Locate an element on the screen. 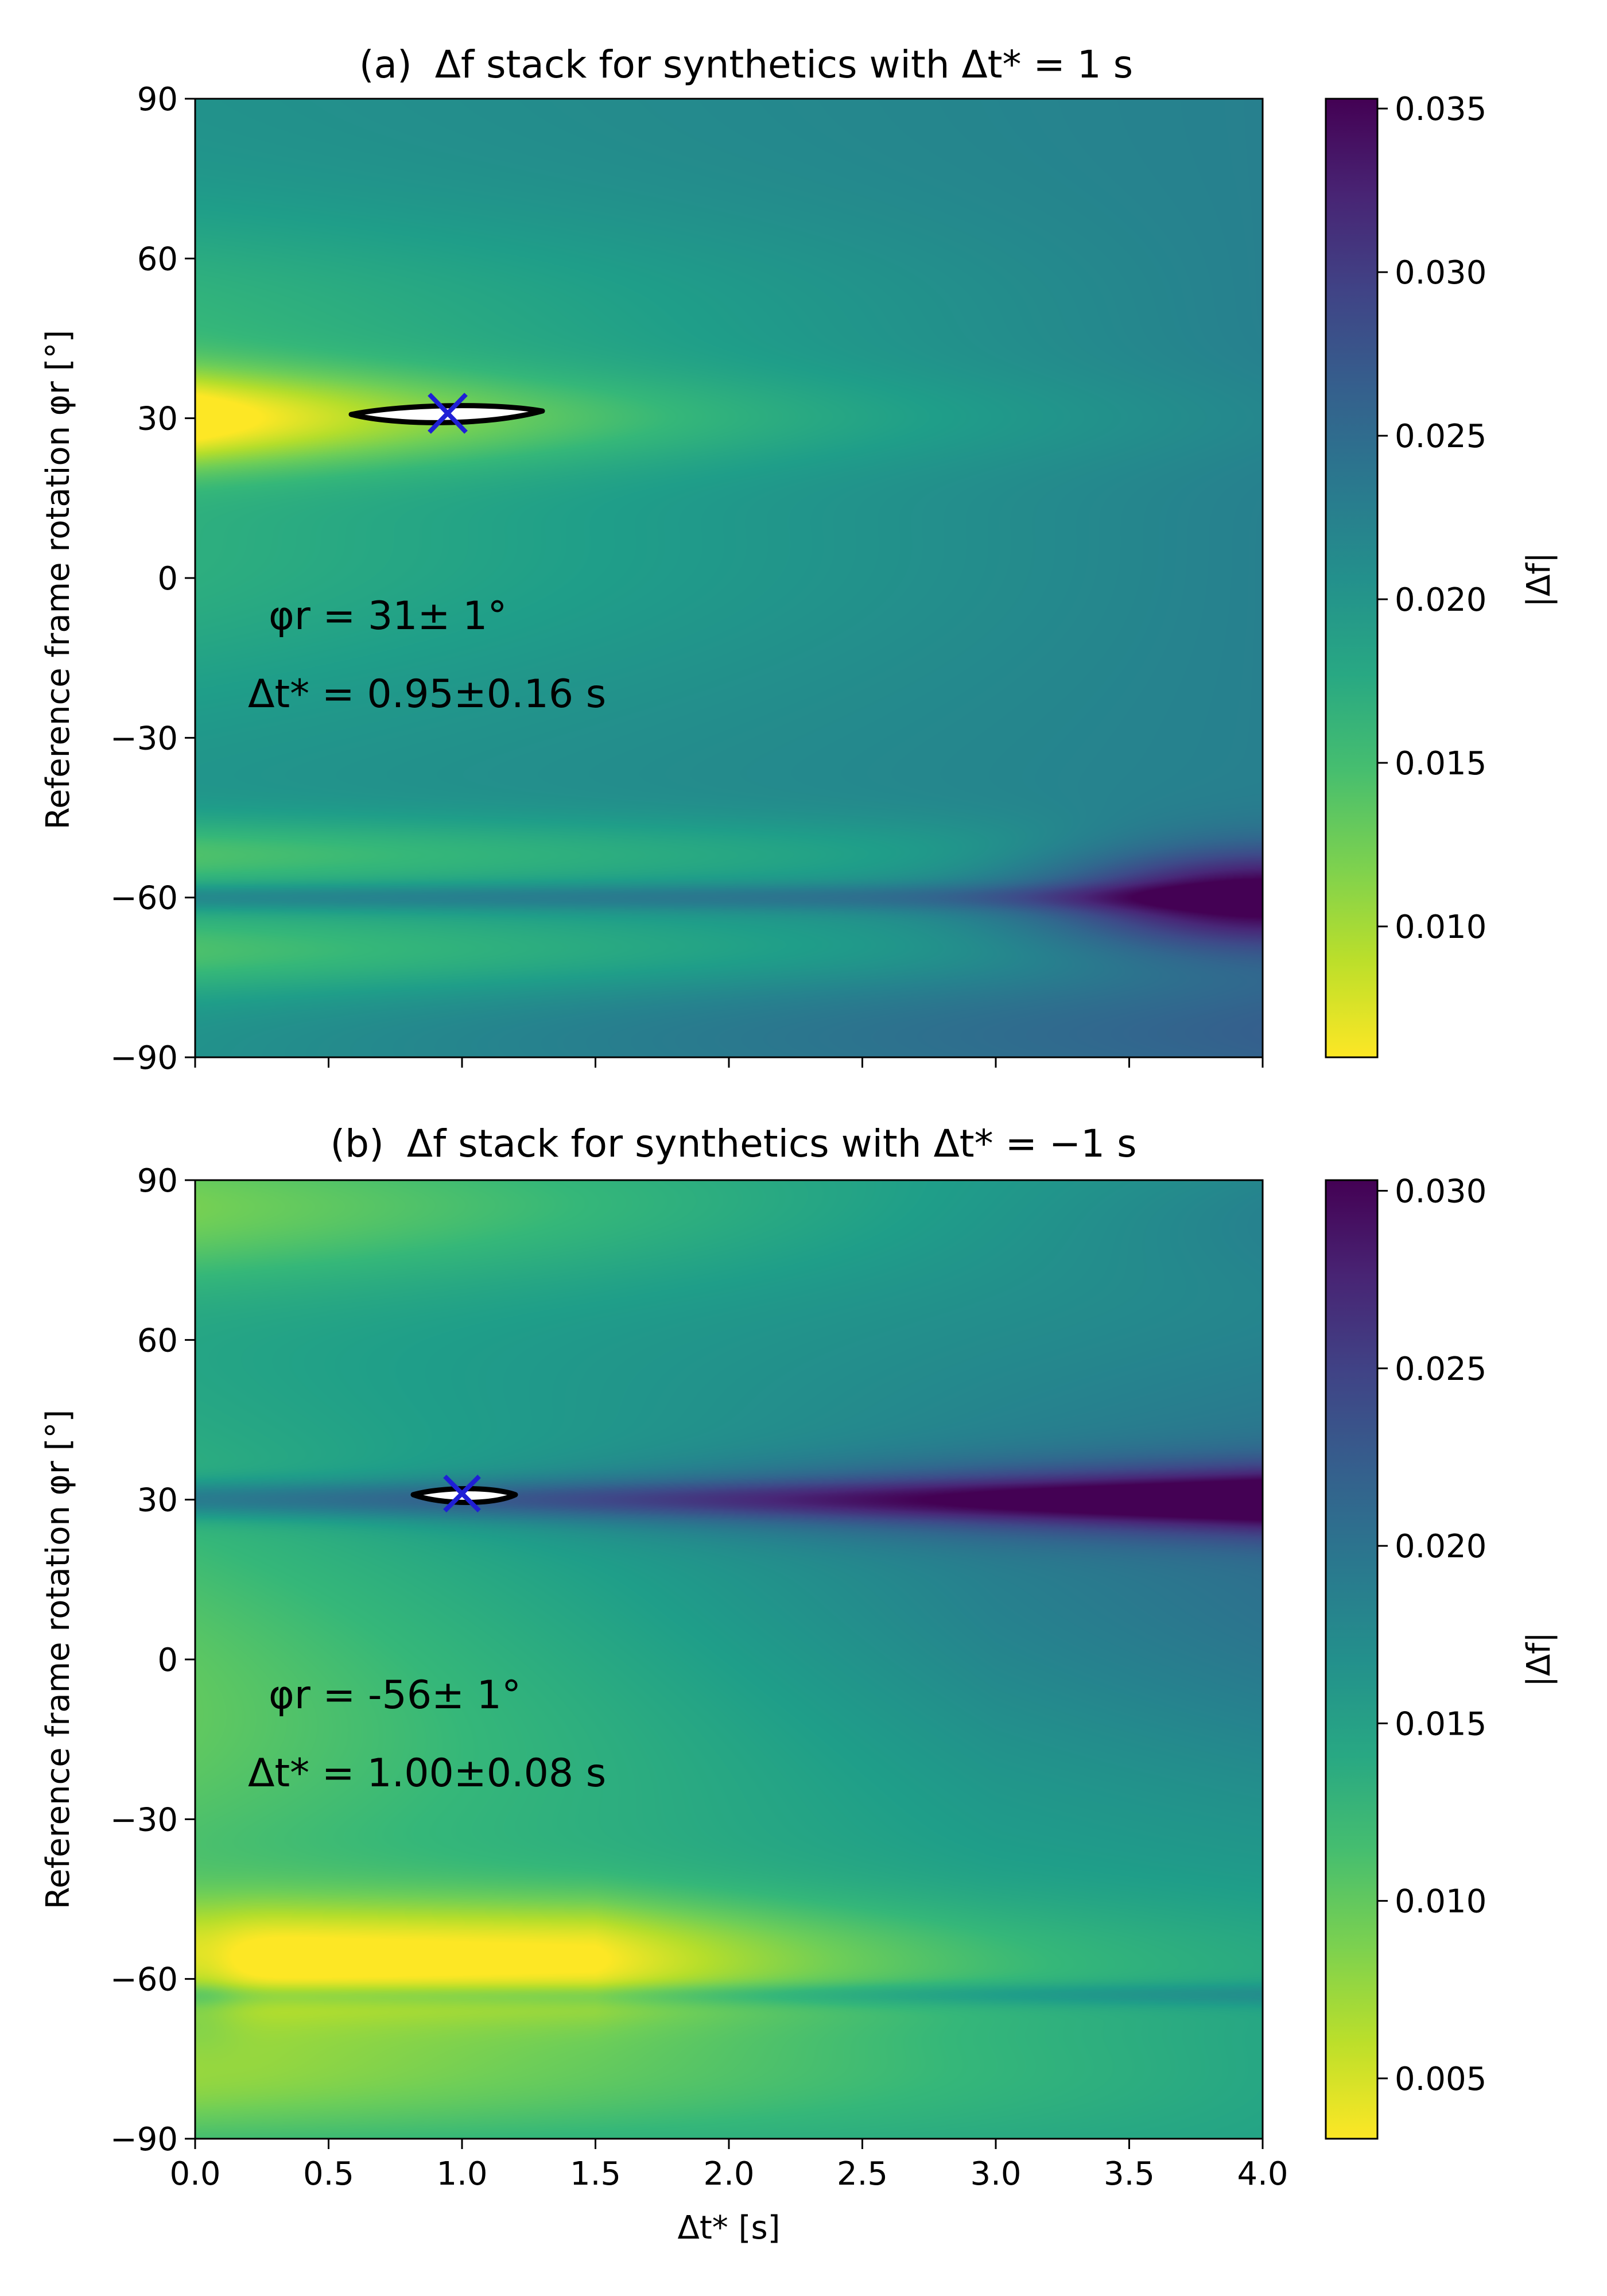  panel-a-colorbar-tick-label: 0.010 is located at coordinates (1441, 927).